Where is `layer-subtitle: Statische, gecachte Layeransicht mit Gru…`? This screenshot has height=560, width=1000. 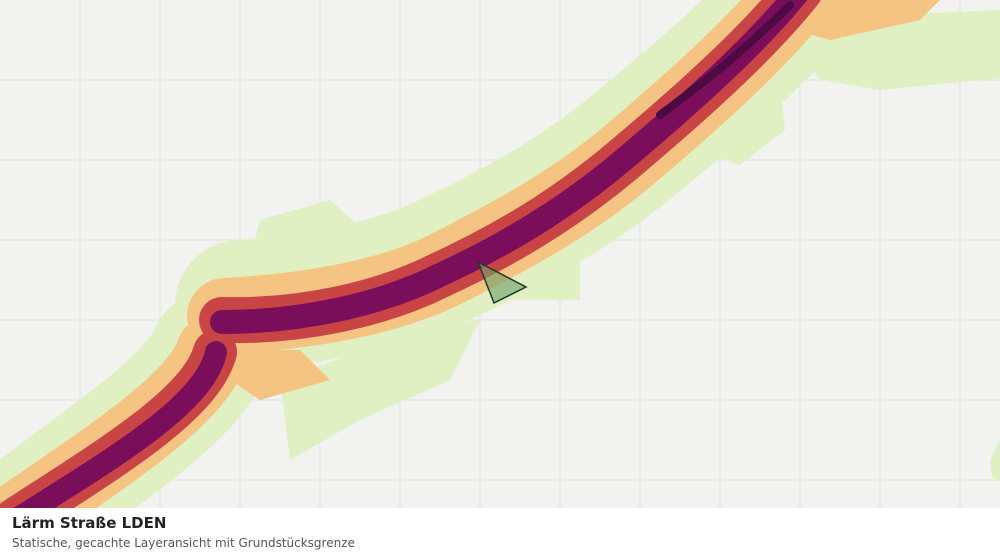
layer-subtitle: Statische, gecachte Layeransicht mit Gru… is located at coordinates (183, 543).